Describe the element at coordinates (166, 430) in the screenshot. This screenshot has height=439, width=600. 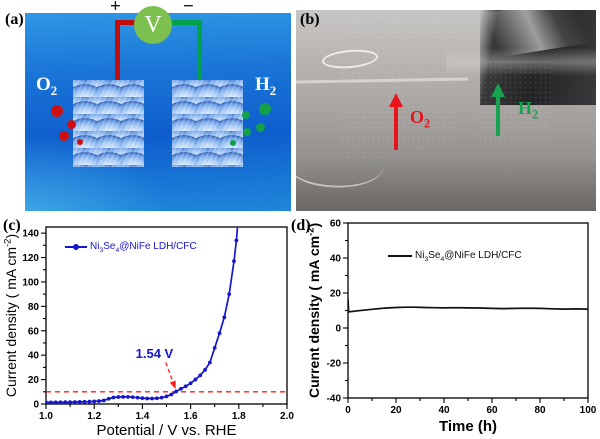
I see `x-axis-title: Potential / V vs. RHE` at that location.